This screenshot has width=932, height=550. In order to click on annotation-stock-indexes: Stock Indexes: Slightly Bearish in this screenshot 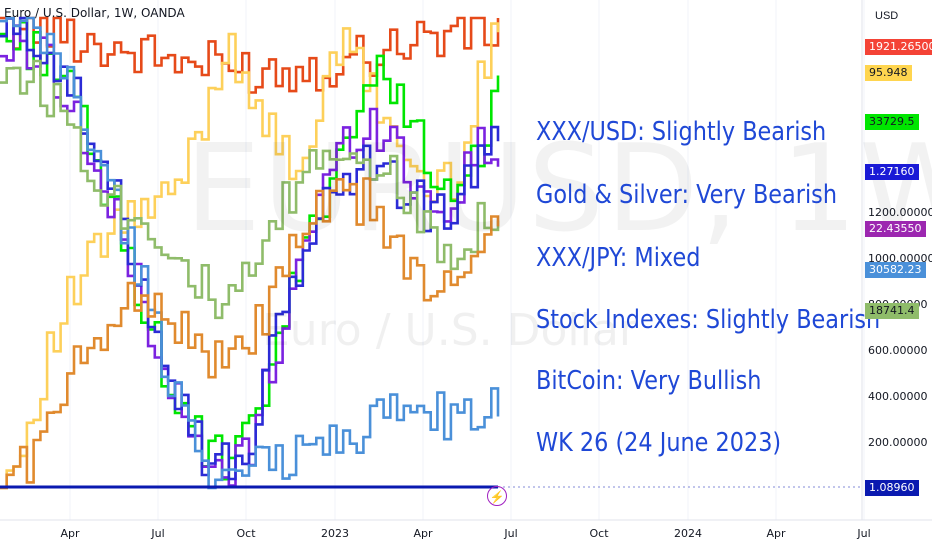, I will do `click(708, 320)`.